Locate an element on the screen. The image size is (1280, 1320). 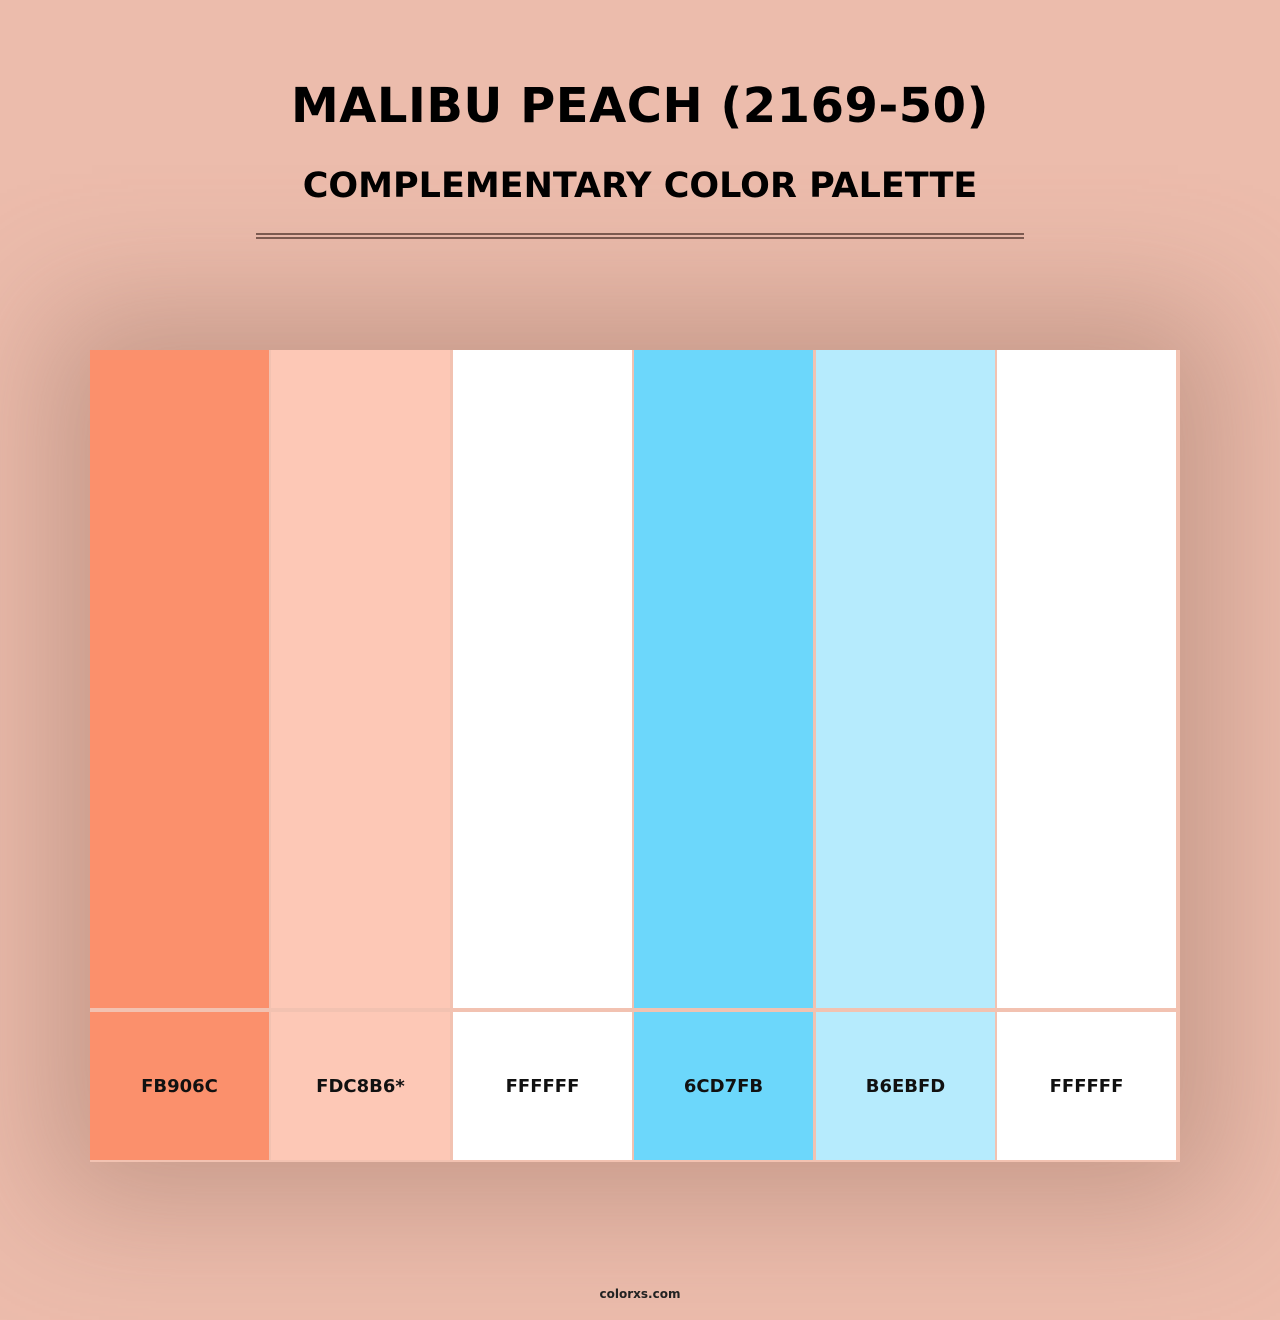
hex-label: FDC8B6* is located at coordinates (360, 1086).